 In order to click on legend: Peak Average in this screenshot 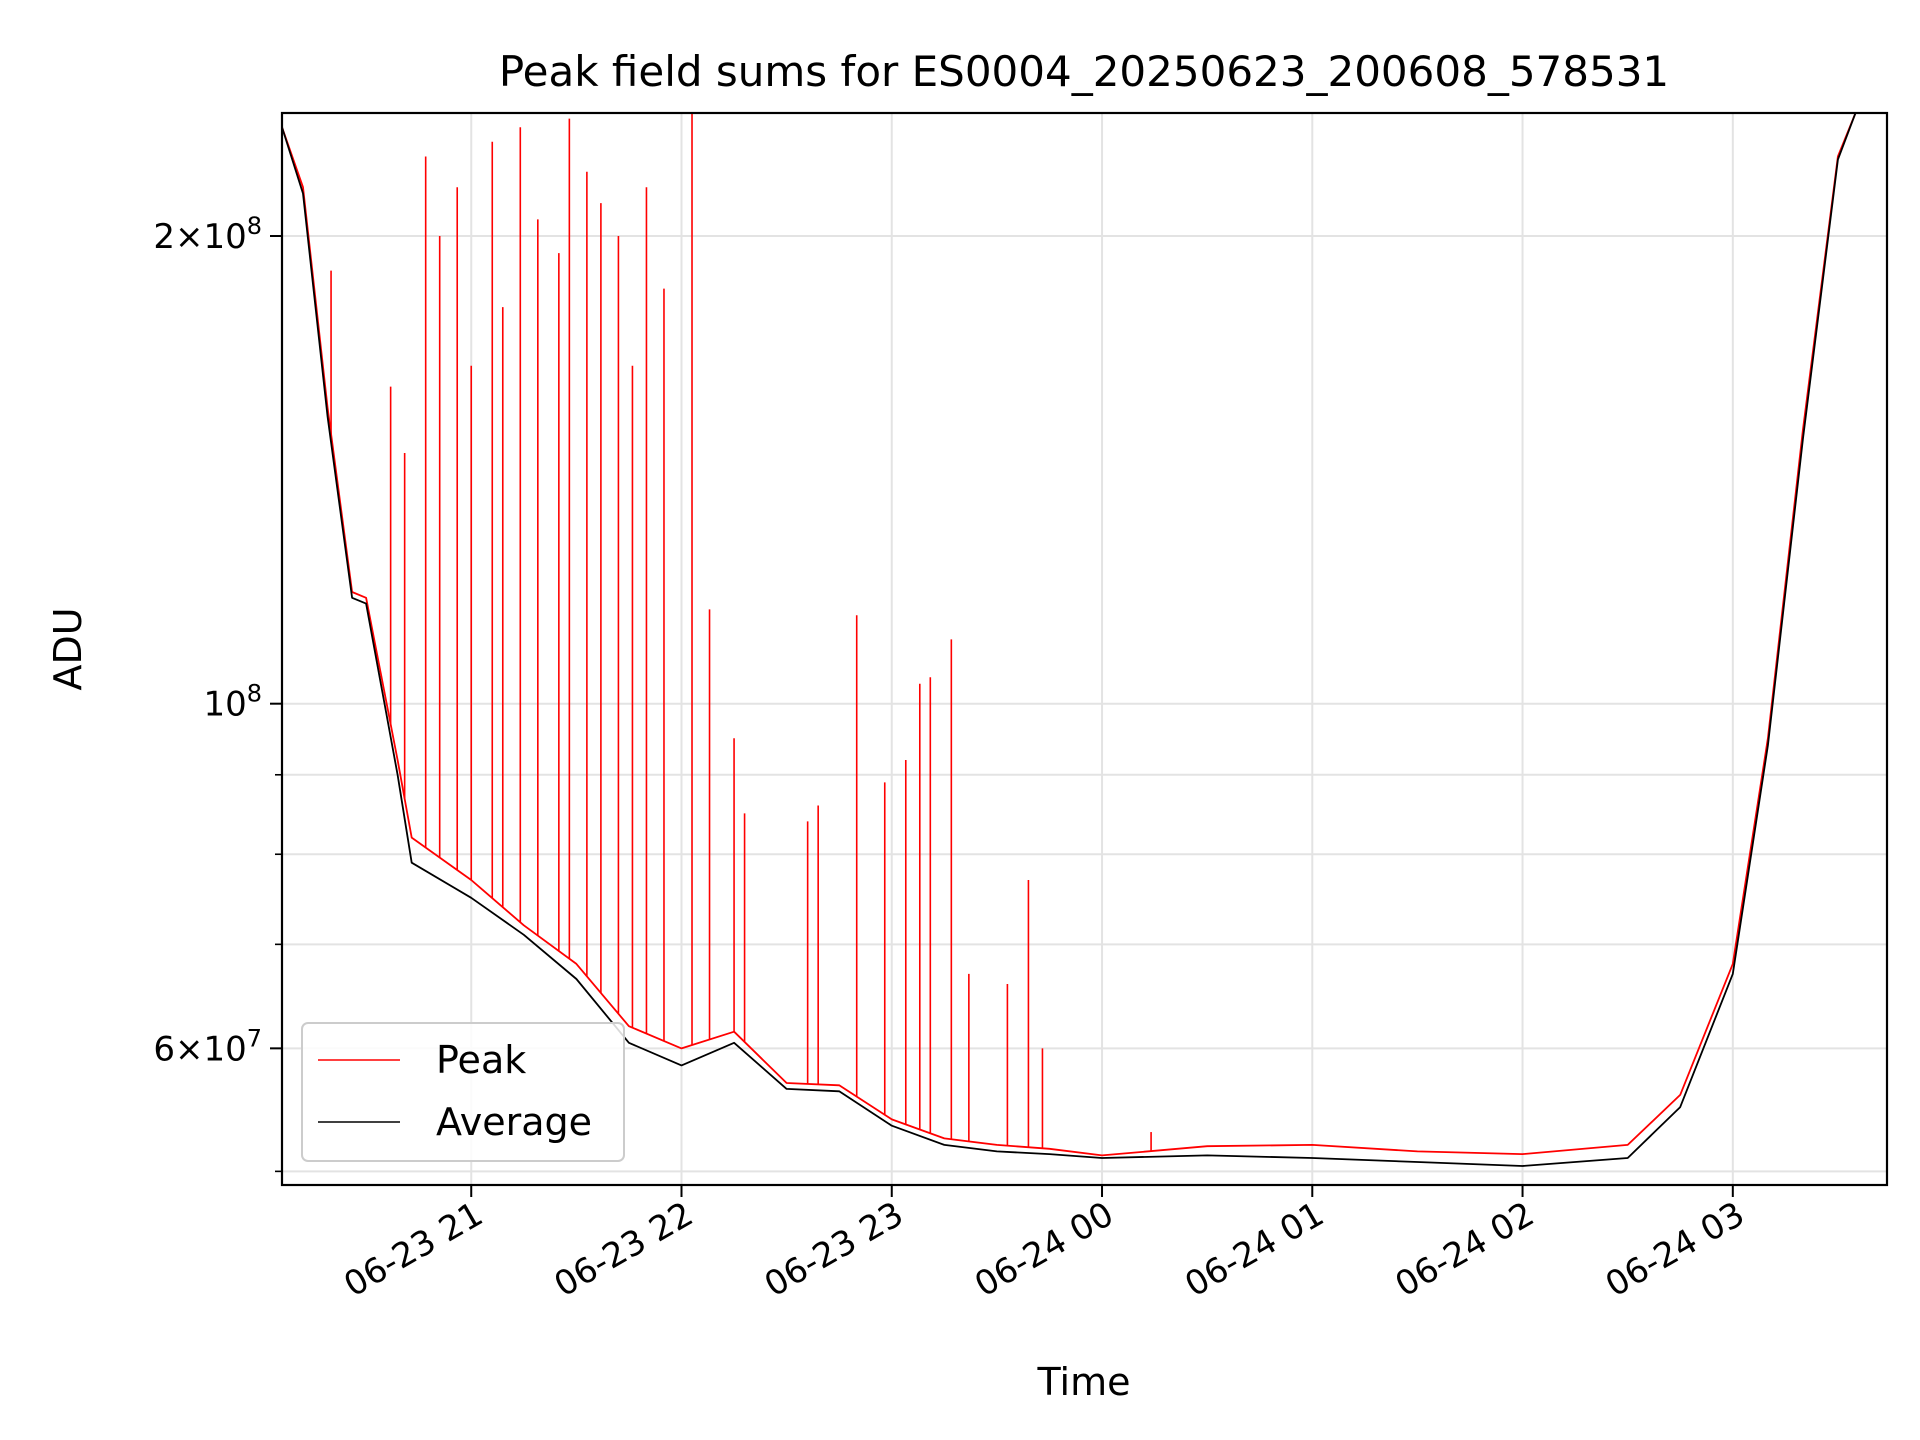, I will do `click(463, 1092)`.